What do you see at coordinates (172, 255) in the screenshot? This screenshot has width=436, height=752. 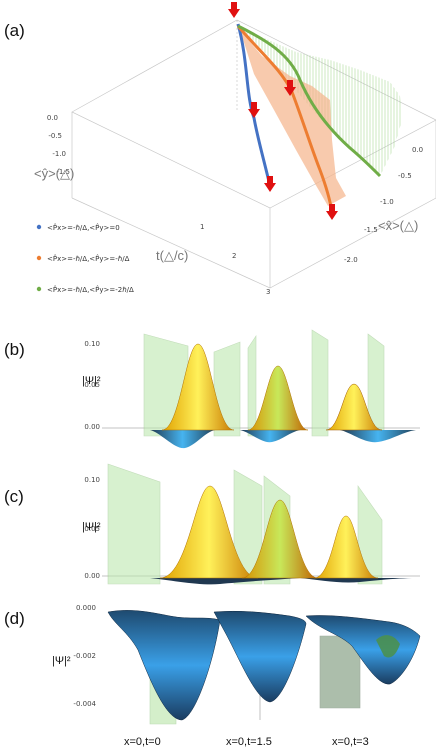 I see `panel-a-t-axis-label: t(△/c)` at bounding box center [172, 255].